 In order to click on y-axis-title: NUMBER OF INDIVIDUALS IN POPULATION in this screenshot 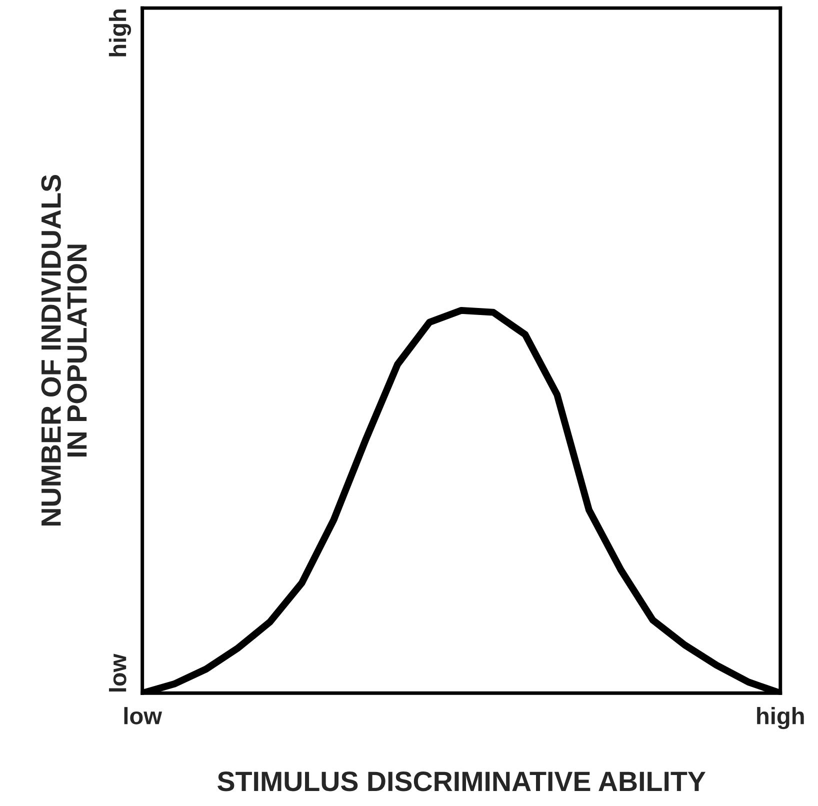, I will do `click(64, 350)`.